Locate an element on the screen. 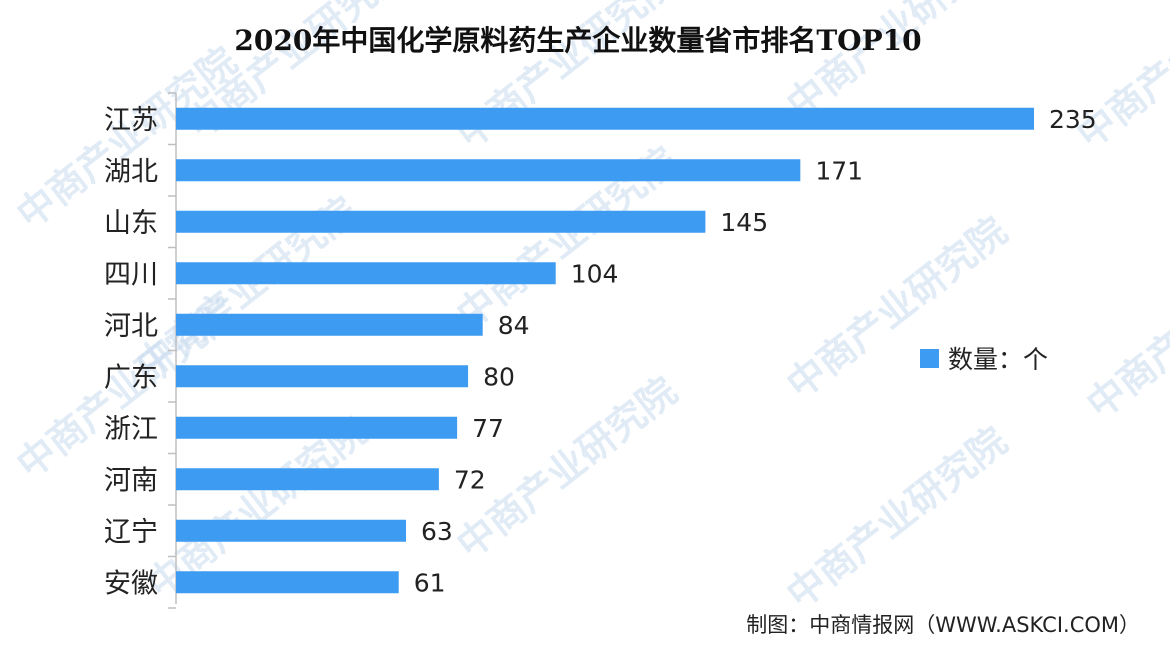 The height and width of the screenshot is (654, 1170). value-label: 104 is located at coordinates (595, 273).